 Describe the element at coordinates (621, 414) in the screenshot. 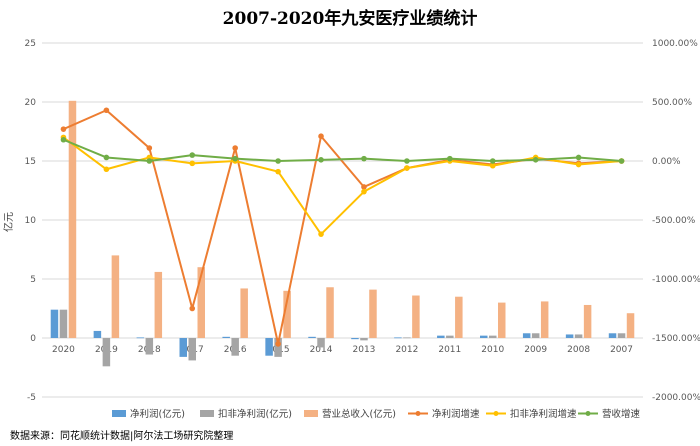

I see `legend-label: 营收增速` at that location.